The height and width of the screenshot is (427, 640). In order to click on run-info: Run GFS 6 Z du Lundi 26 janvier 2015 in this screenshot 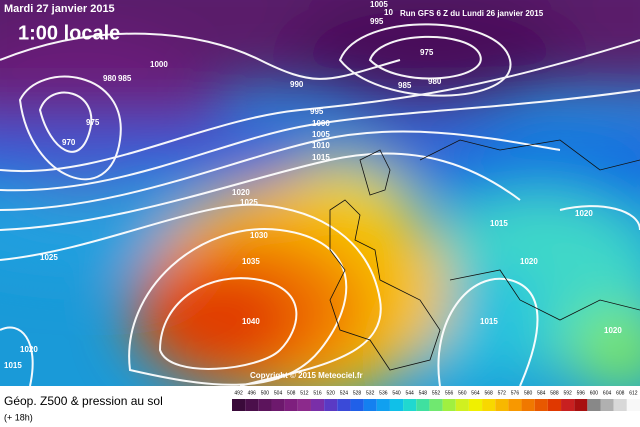, I will do `click(472, 13)`.